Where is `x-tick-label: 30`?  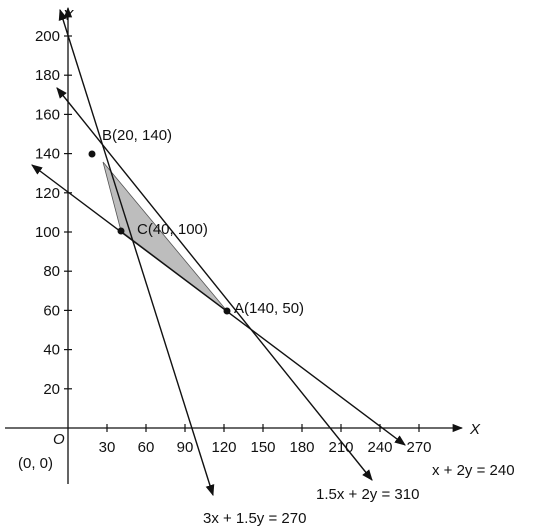 x-tick-label: 30 is located at coordinates (107, 447).